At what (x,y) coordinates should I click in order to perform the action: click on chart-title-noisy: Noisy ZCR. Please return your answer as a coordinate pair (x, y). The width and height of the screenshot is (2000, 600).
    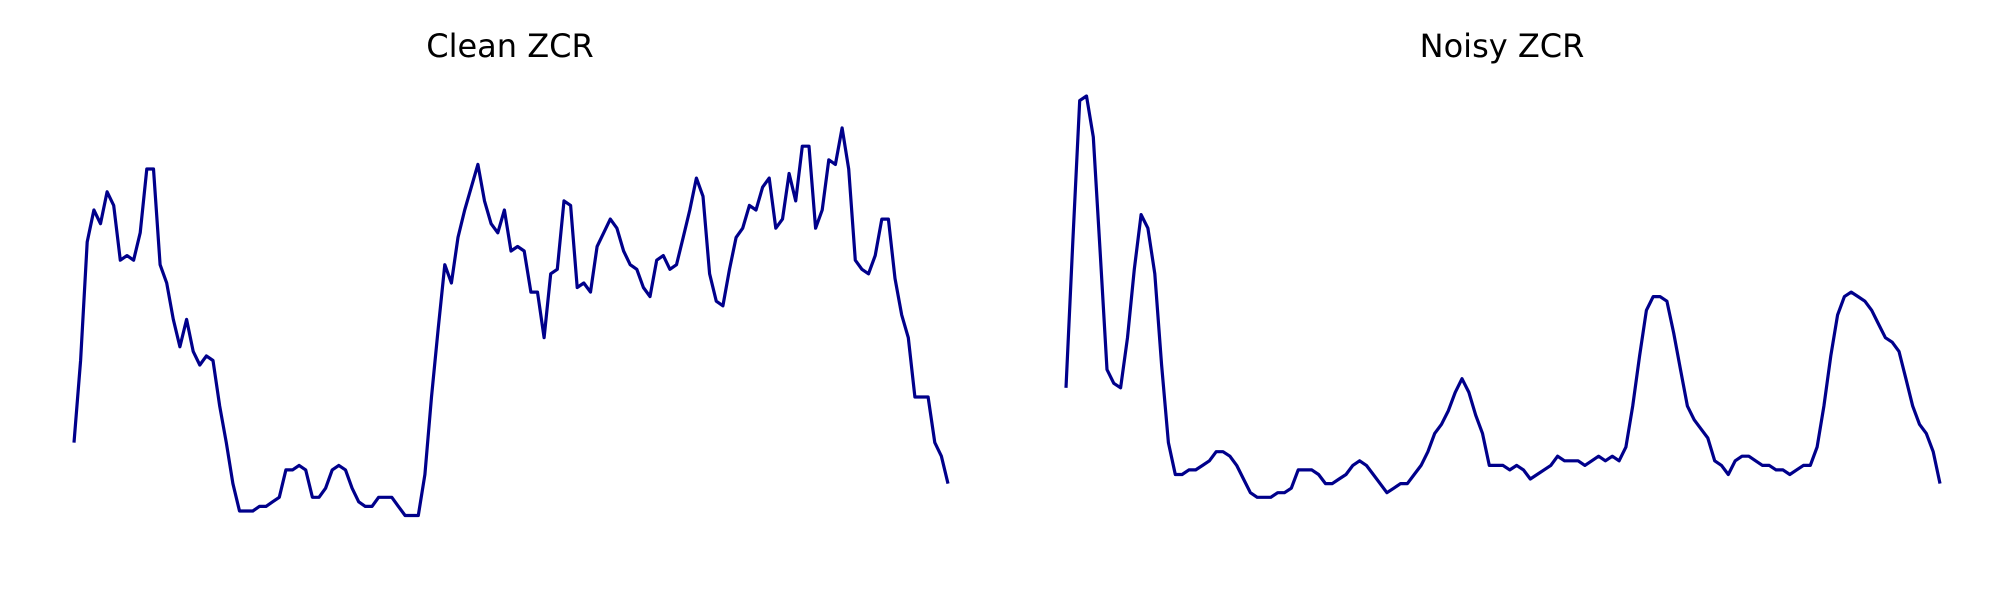
    Looking at the image, I should click on (1502, 46).